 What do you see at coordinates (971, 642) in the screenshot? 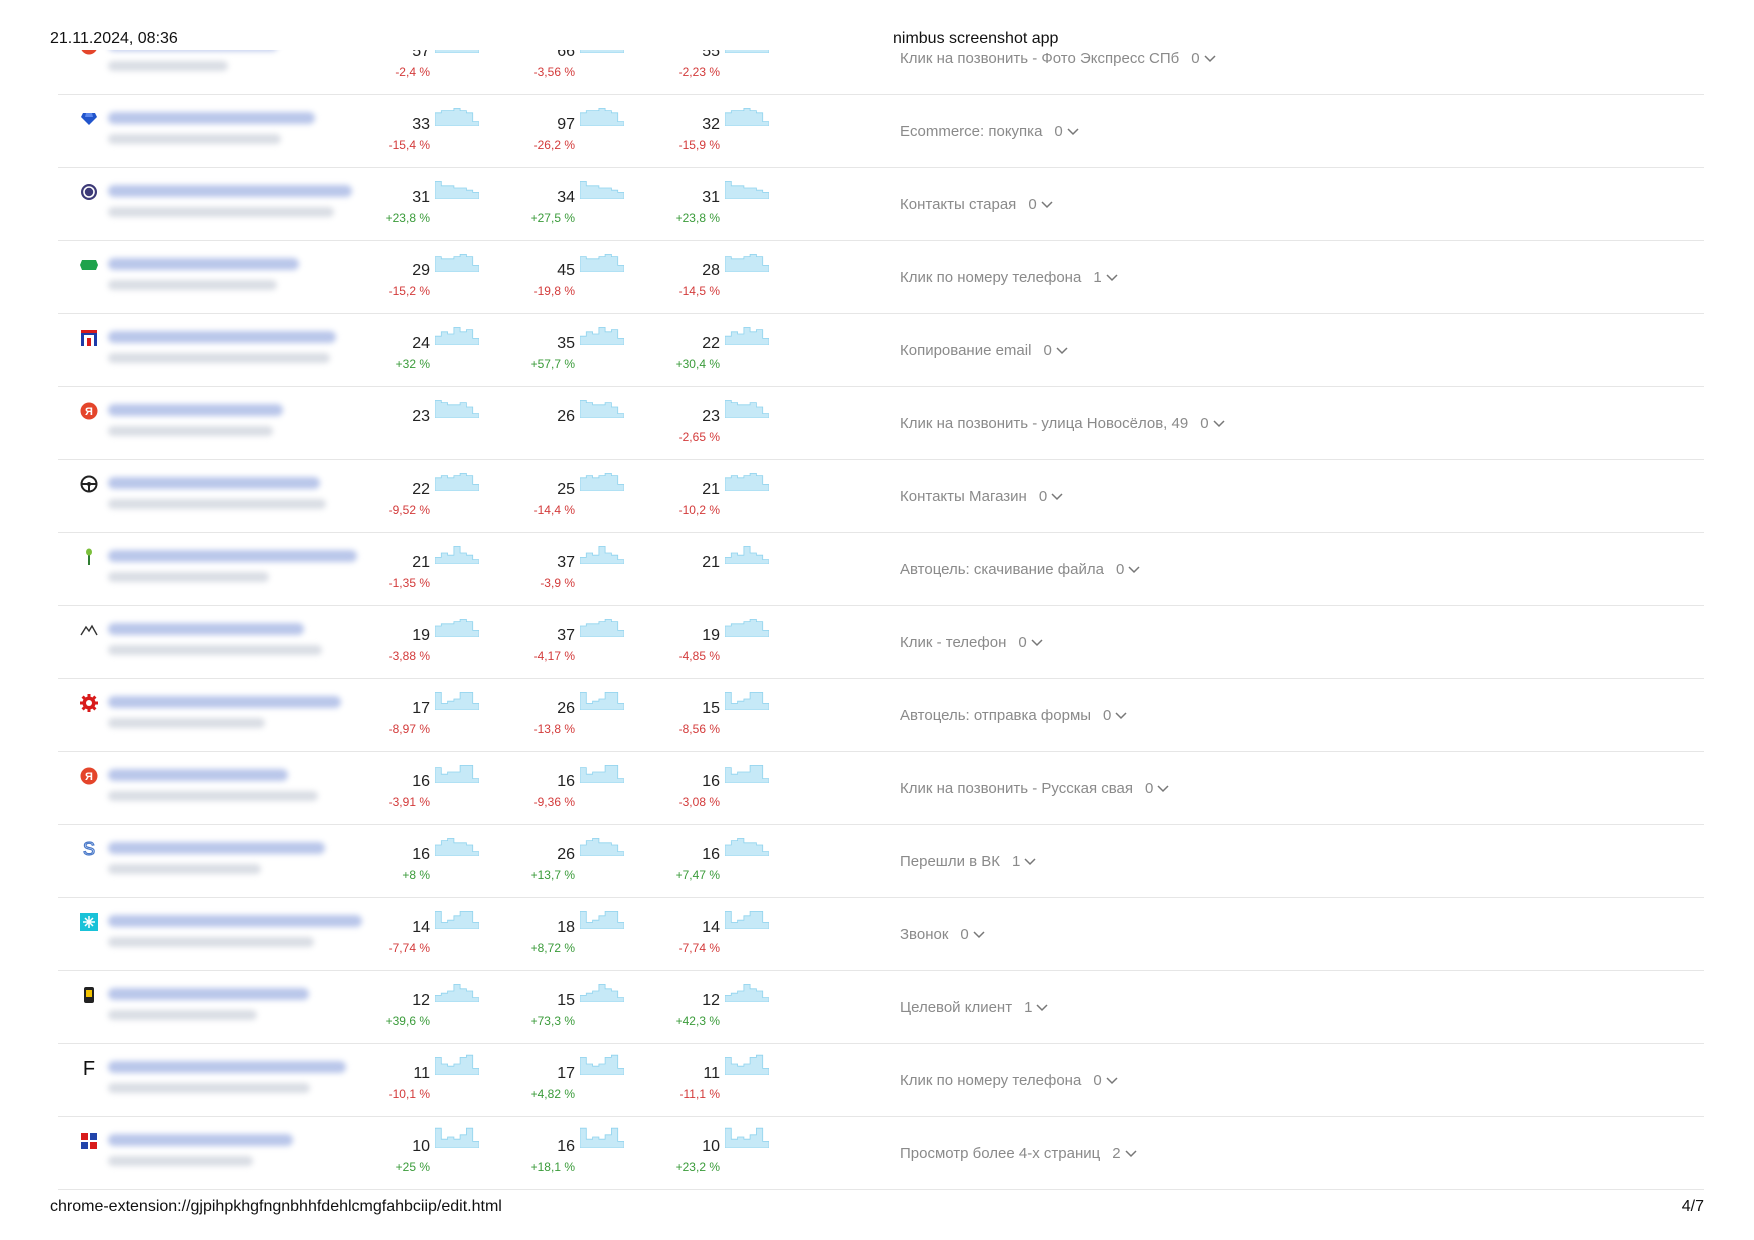
I see `goal-selector: Клик - телефон 0` at bounding box center [971, 642].